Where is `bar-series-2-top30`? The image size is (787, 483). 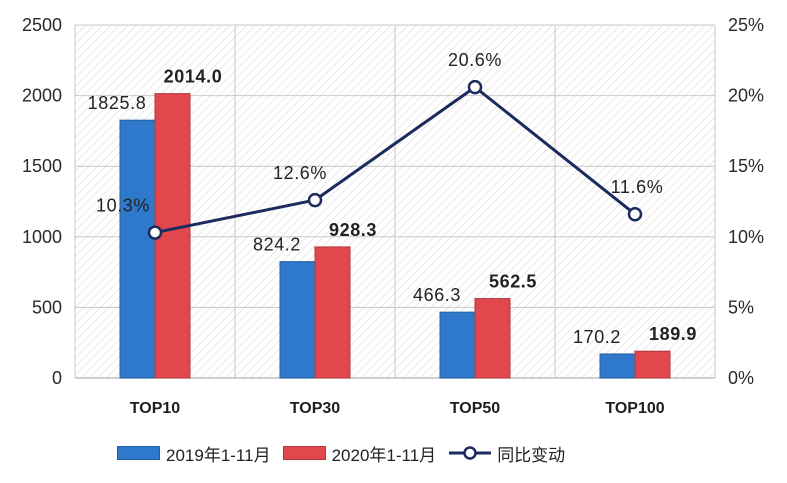 bar-series-2-top30 is located at coordinates (332, 312).